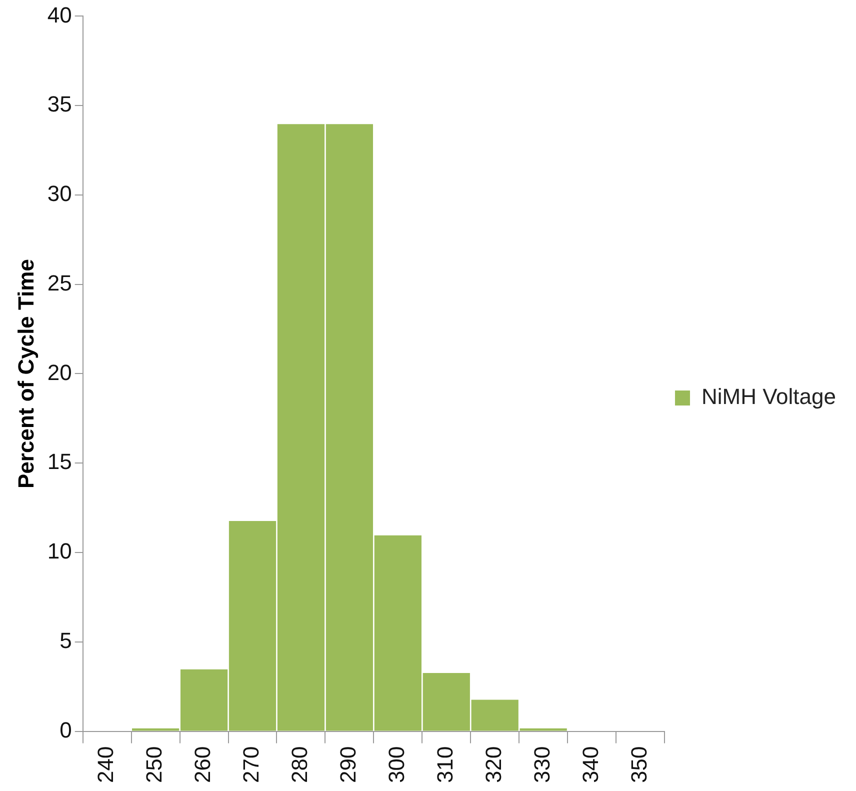 The width and height of the screenshot is (856, 791). Describe the element at coordinates (348, 765) in the screenshot. I see `x-tick-label: 290` at that location.